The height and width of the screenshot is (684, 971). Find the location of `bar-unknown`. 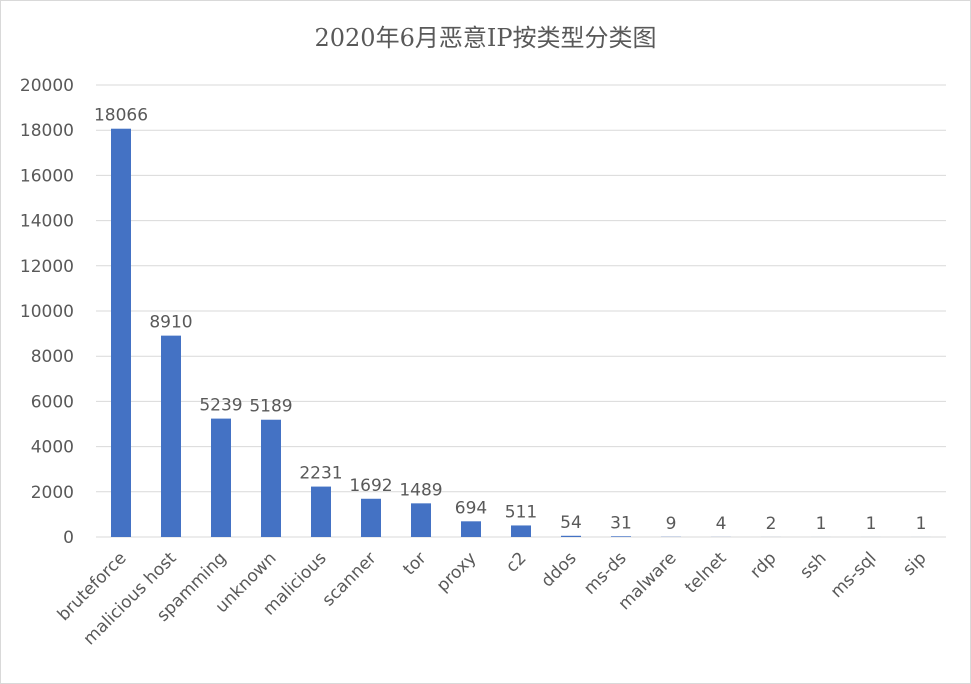

bar-unknown is located at coordinates (271, 478).